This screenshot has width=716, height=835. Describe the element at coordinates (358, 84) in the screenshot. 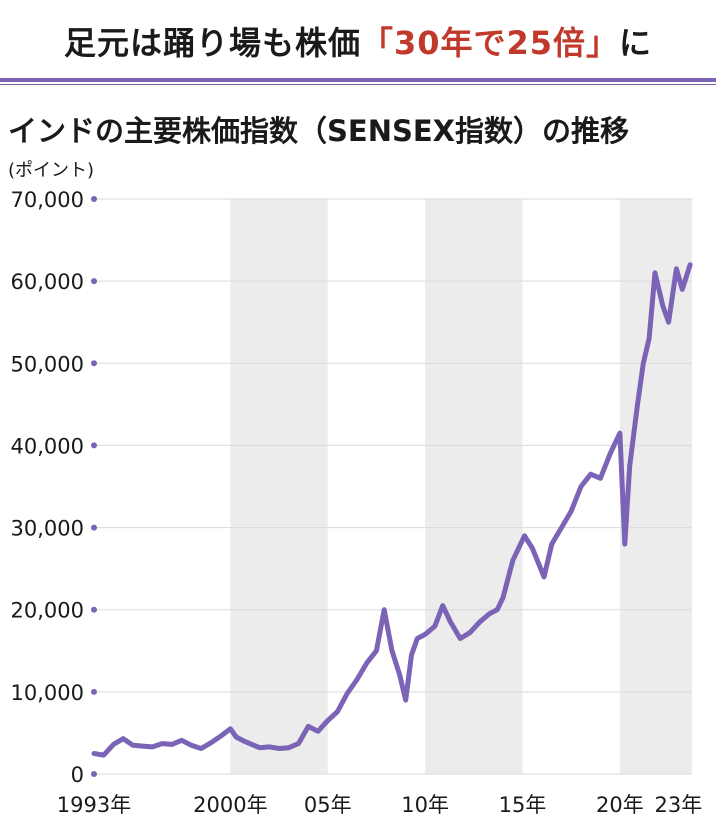

I see `headline-rule-thin` at that location.